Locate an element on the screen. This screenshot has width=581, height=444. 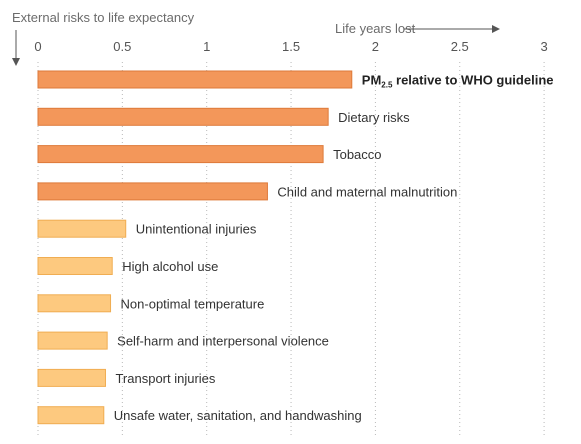
bar-label: PM2.5 relative to WHO guideline is located at coordinates (458, 81).